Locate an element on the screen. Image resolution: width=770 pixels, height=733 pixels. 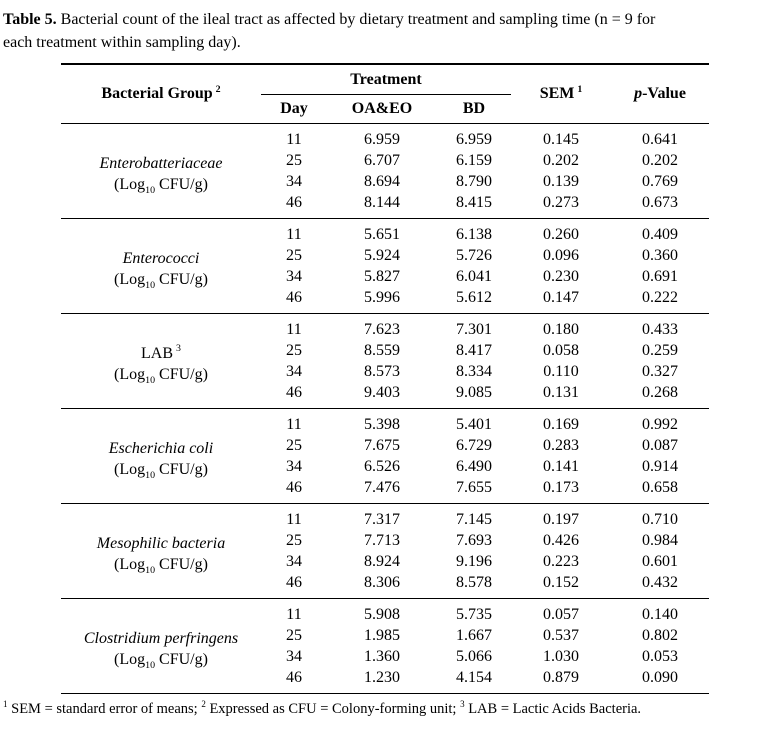
cell-bd: 9.085 is located at coordinates (474, 392).